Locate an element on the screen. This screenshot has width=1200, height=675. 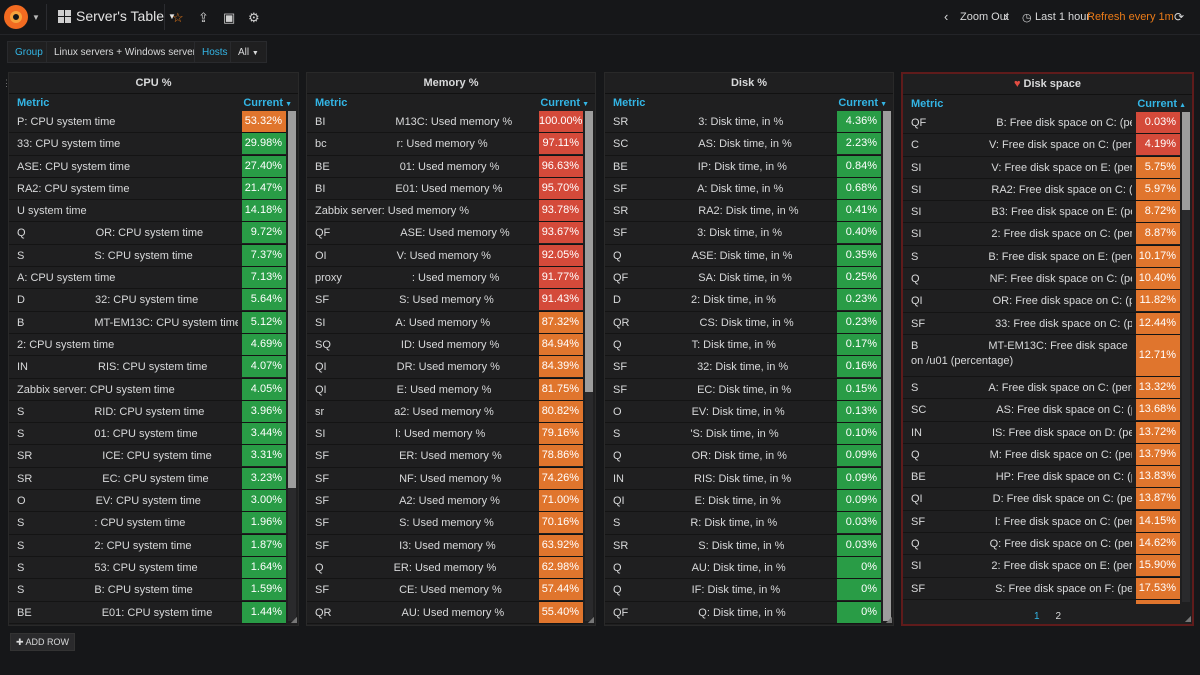
share-icon: ⇪ is located at coordinates (203, 17).